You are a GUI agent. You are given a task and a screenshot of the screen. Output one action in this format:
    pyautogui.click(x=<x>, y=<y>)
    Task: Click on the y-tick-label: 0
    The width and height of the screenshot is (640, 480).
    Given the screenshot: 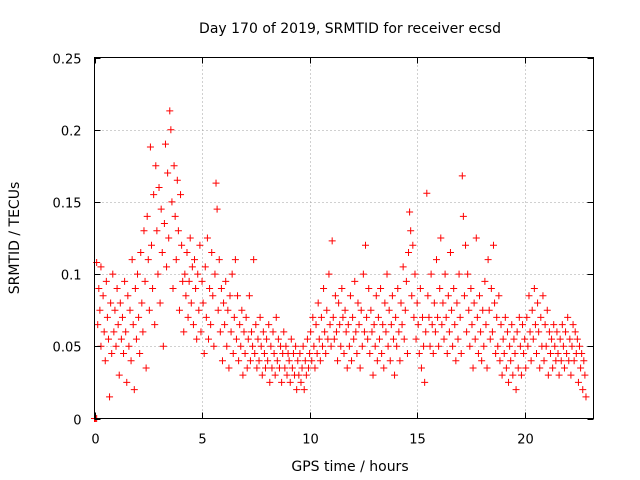 What is the action you would take?
    pyautogui.click(x=77, y=421)
    